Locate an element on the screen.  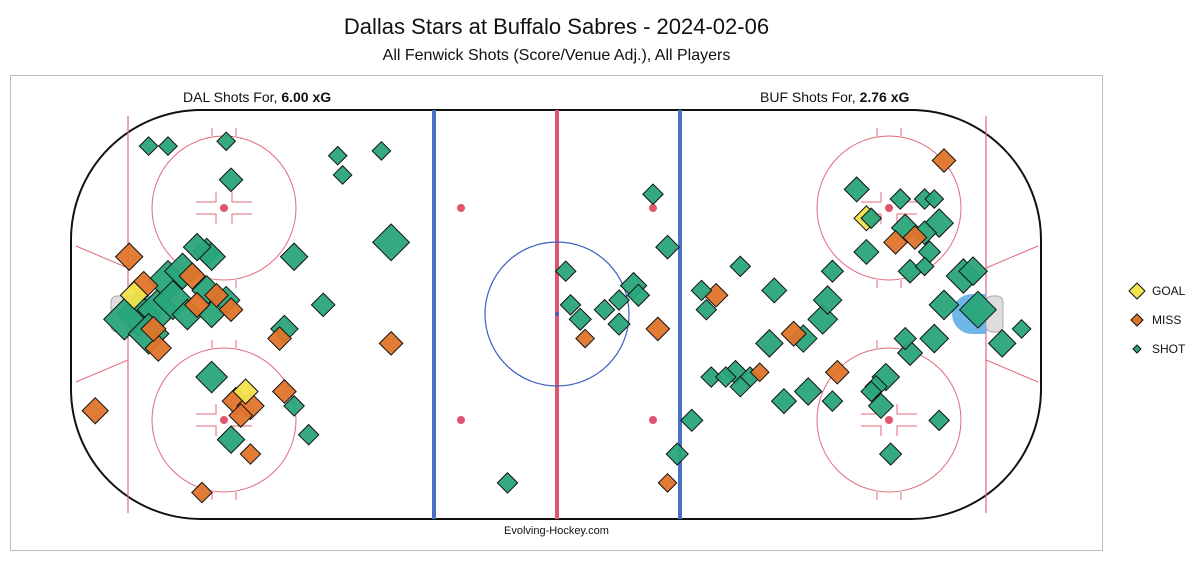
legend-shot-diamond-icon is located at coordinates (1137, 348).